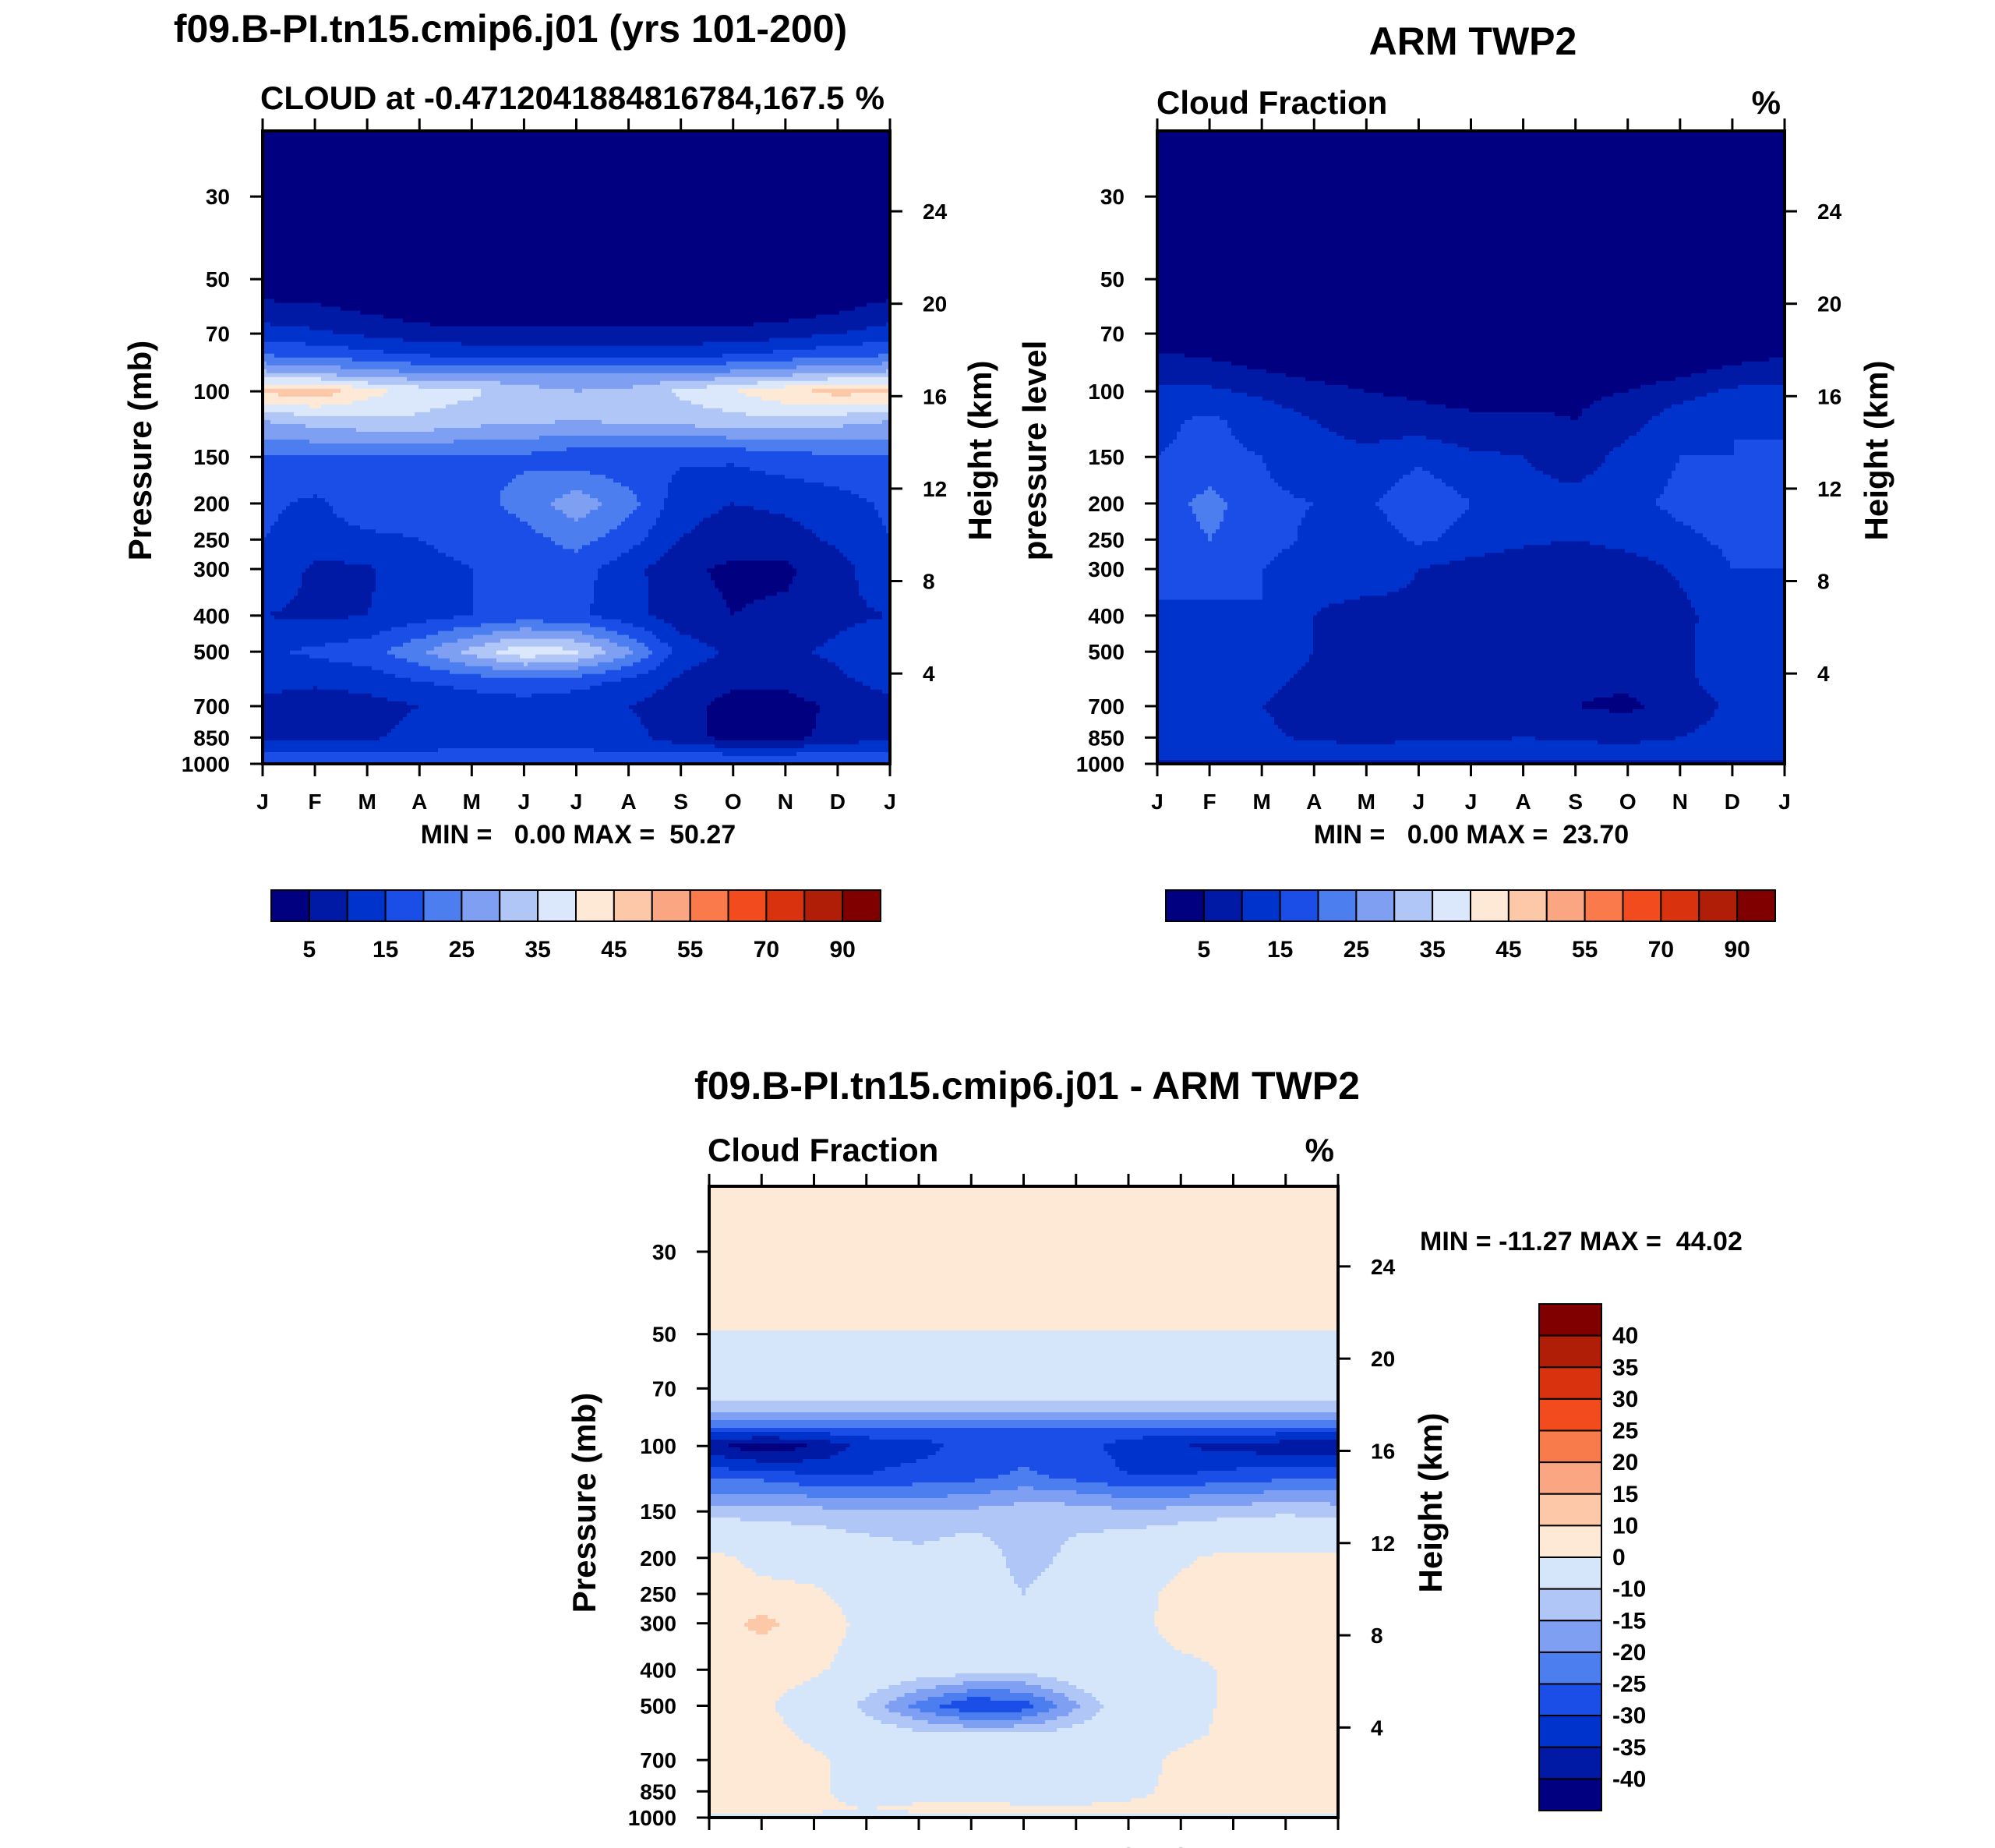  What do you see at coordinates (218, 279) in the screenshot?
I see `y-tick-label: 50` at bounding box center [218, 279].